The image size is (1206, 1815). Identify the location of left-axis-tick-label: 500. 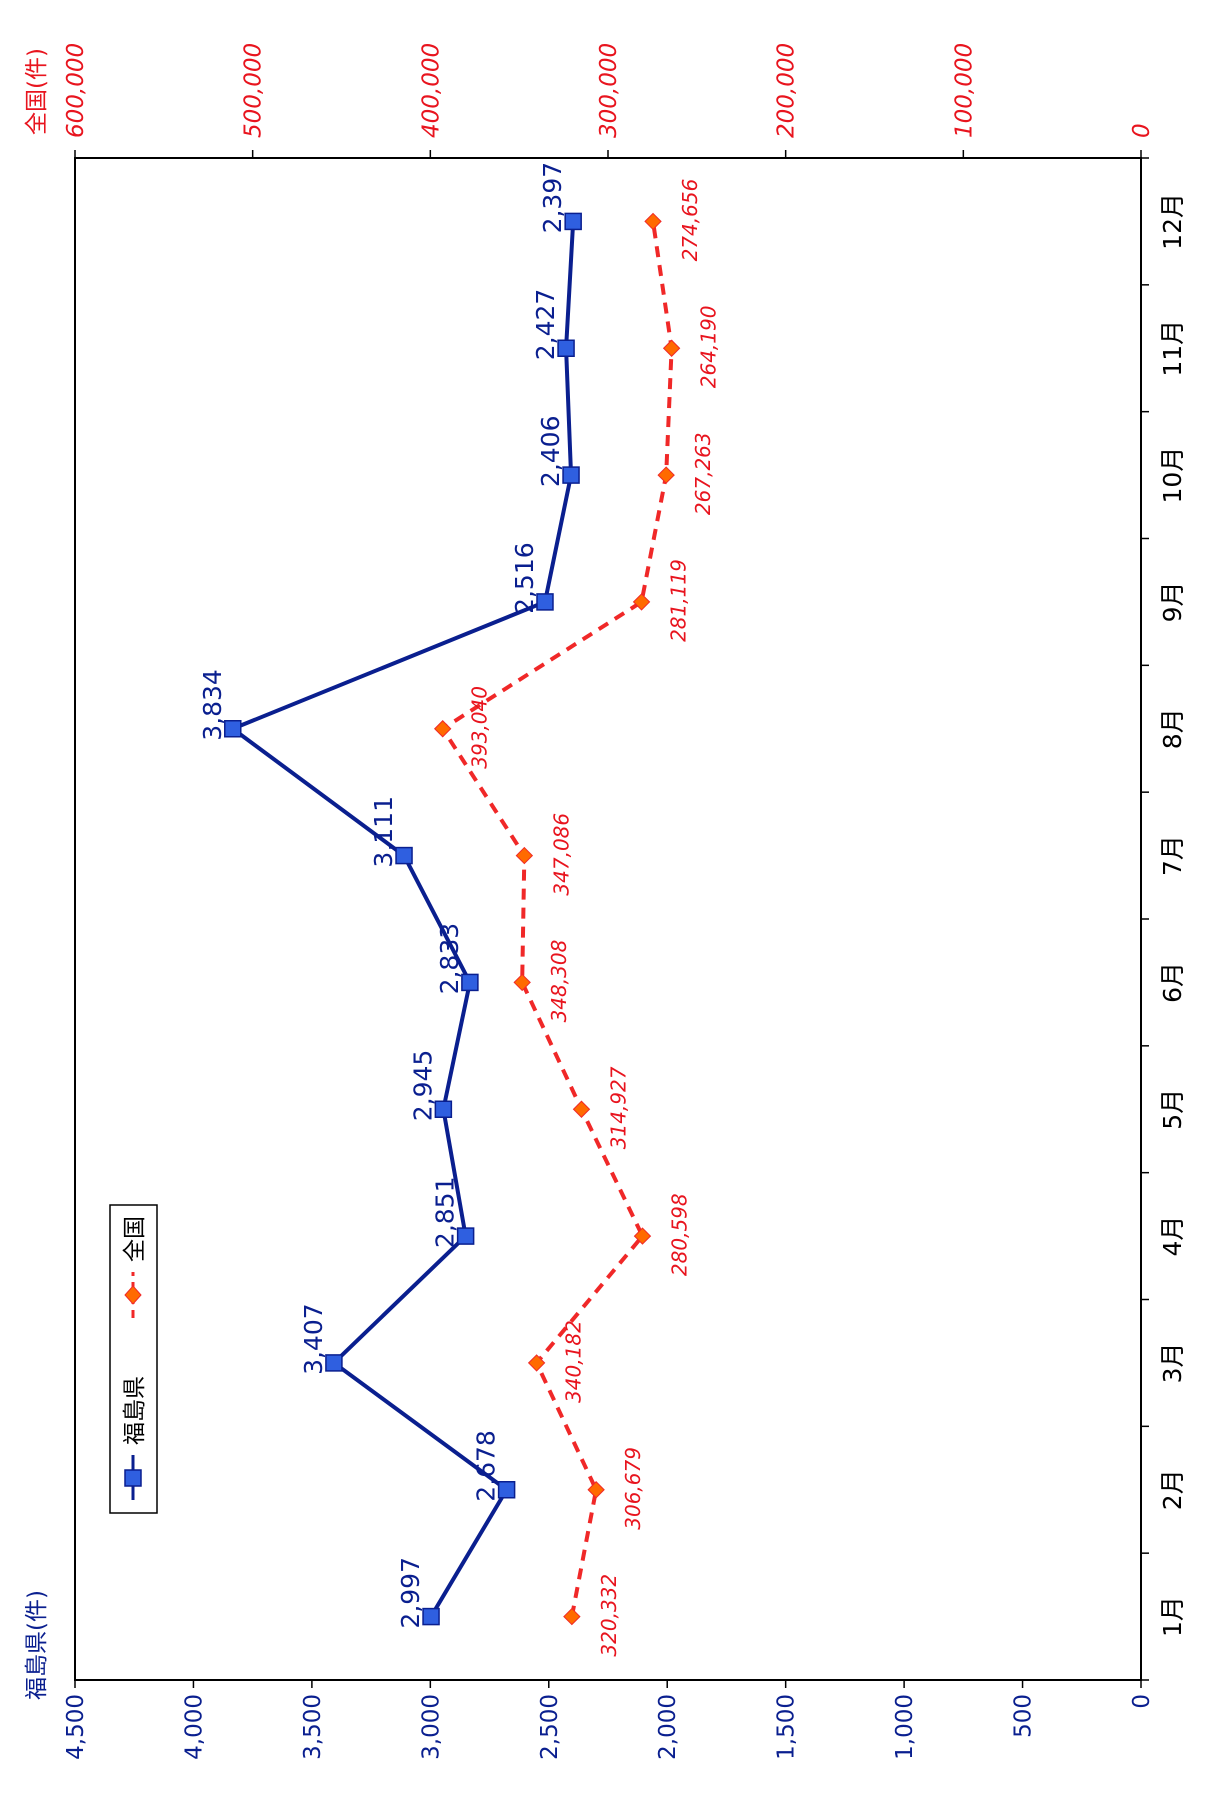
(1024, 1716).